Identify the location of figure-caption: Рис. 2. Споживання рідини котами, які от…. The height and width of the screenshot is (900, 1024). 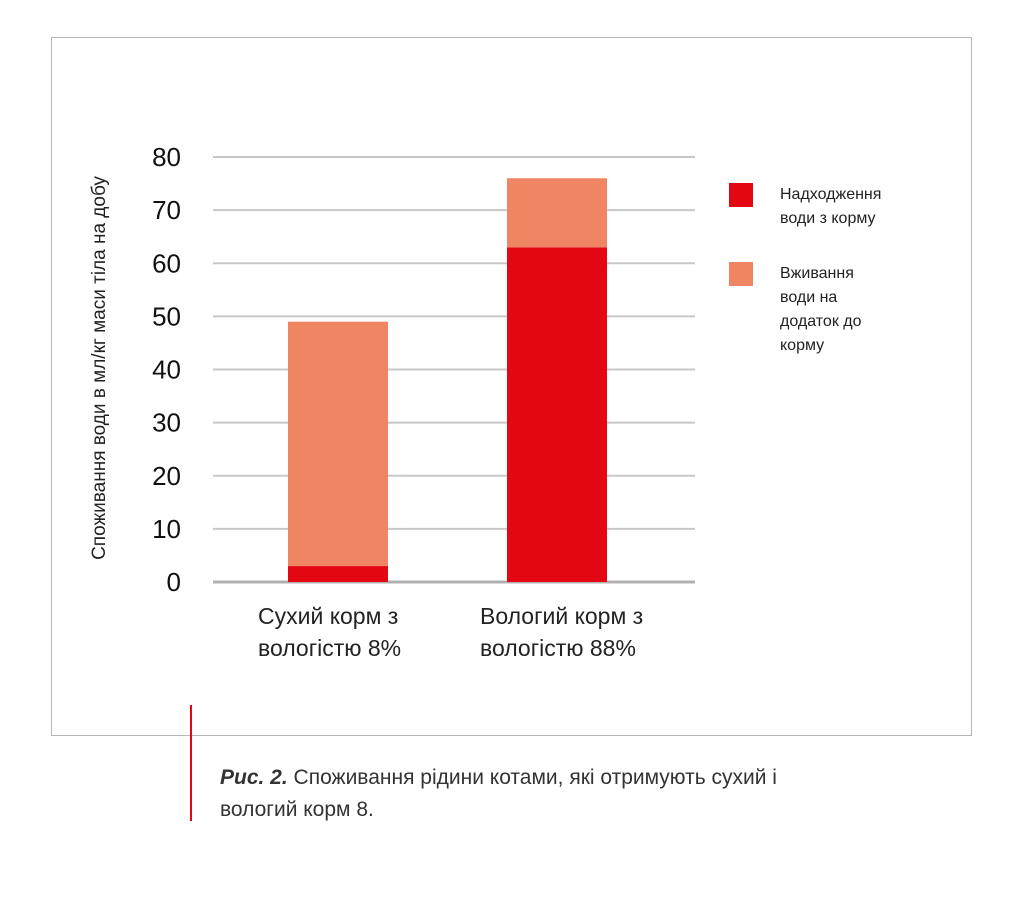
(540, 794).